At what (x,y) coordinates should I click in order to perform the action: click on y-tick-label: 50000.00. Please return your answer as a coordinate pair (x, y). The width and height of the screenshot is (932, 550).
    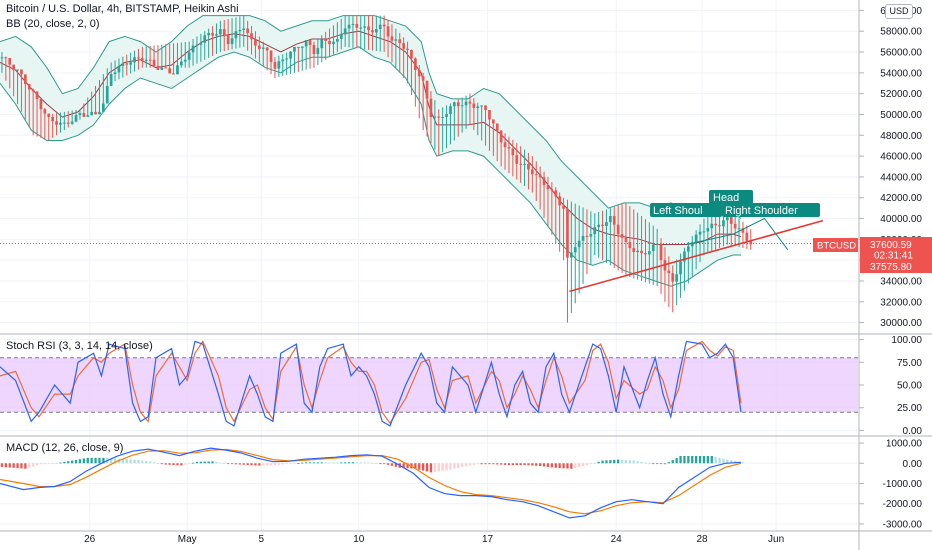
    Looking at the image, I should click on (901, 115).